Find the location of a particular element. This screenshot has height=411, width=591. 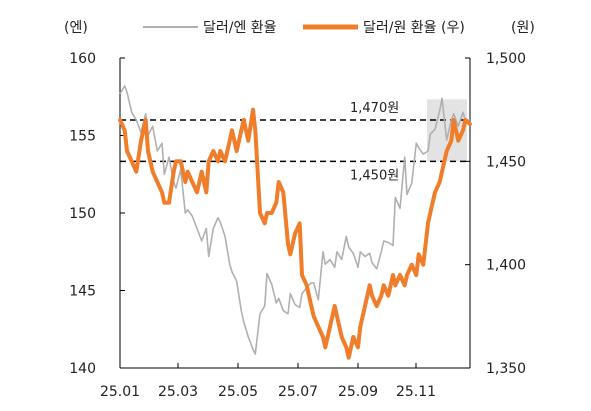

left-tick-label: 140 is located at coordinates (82, 369).